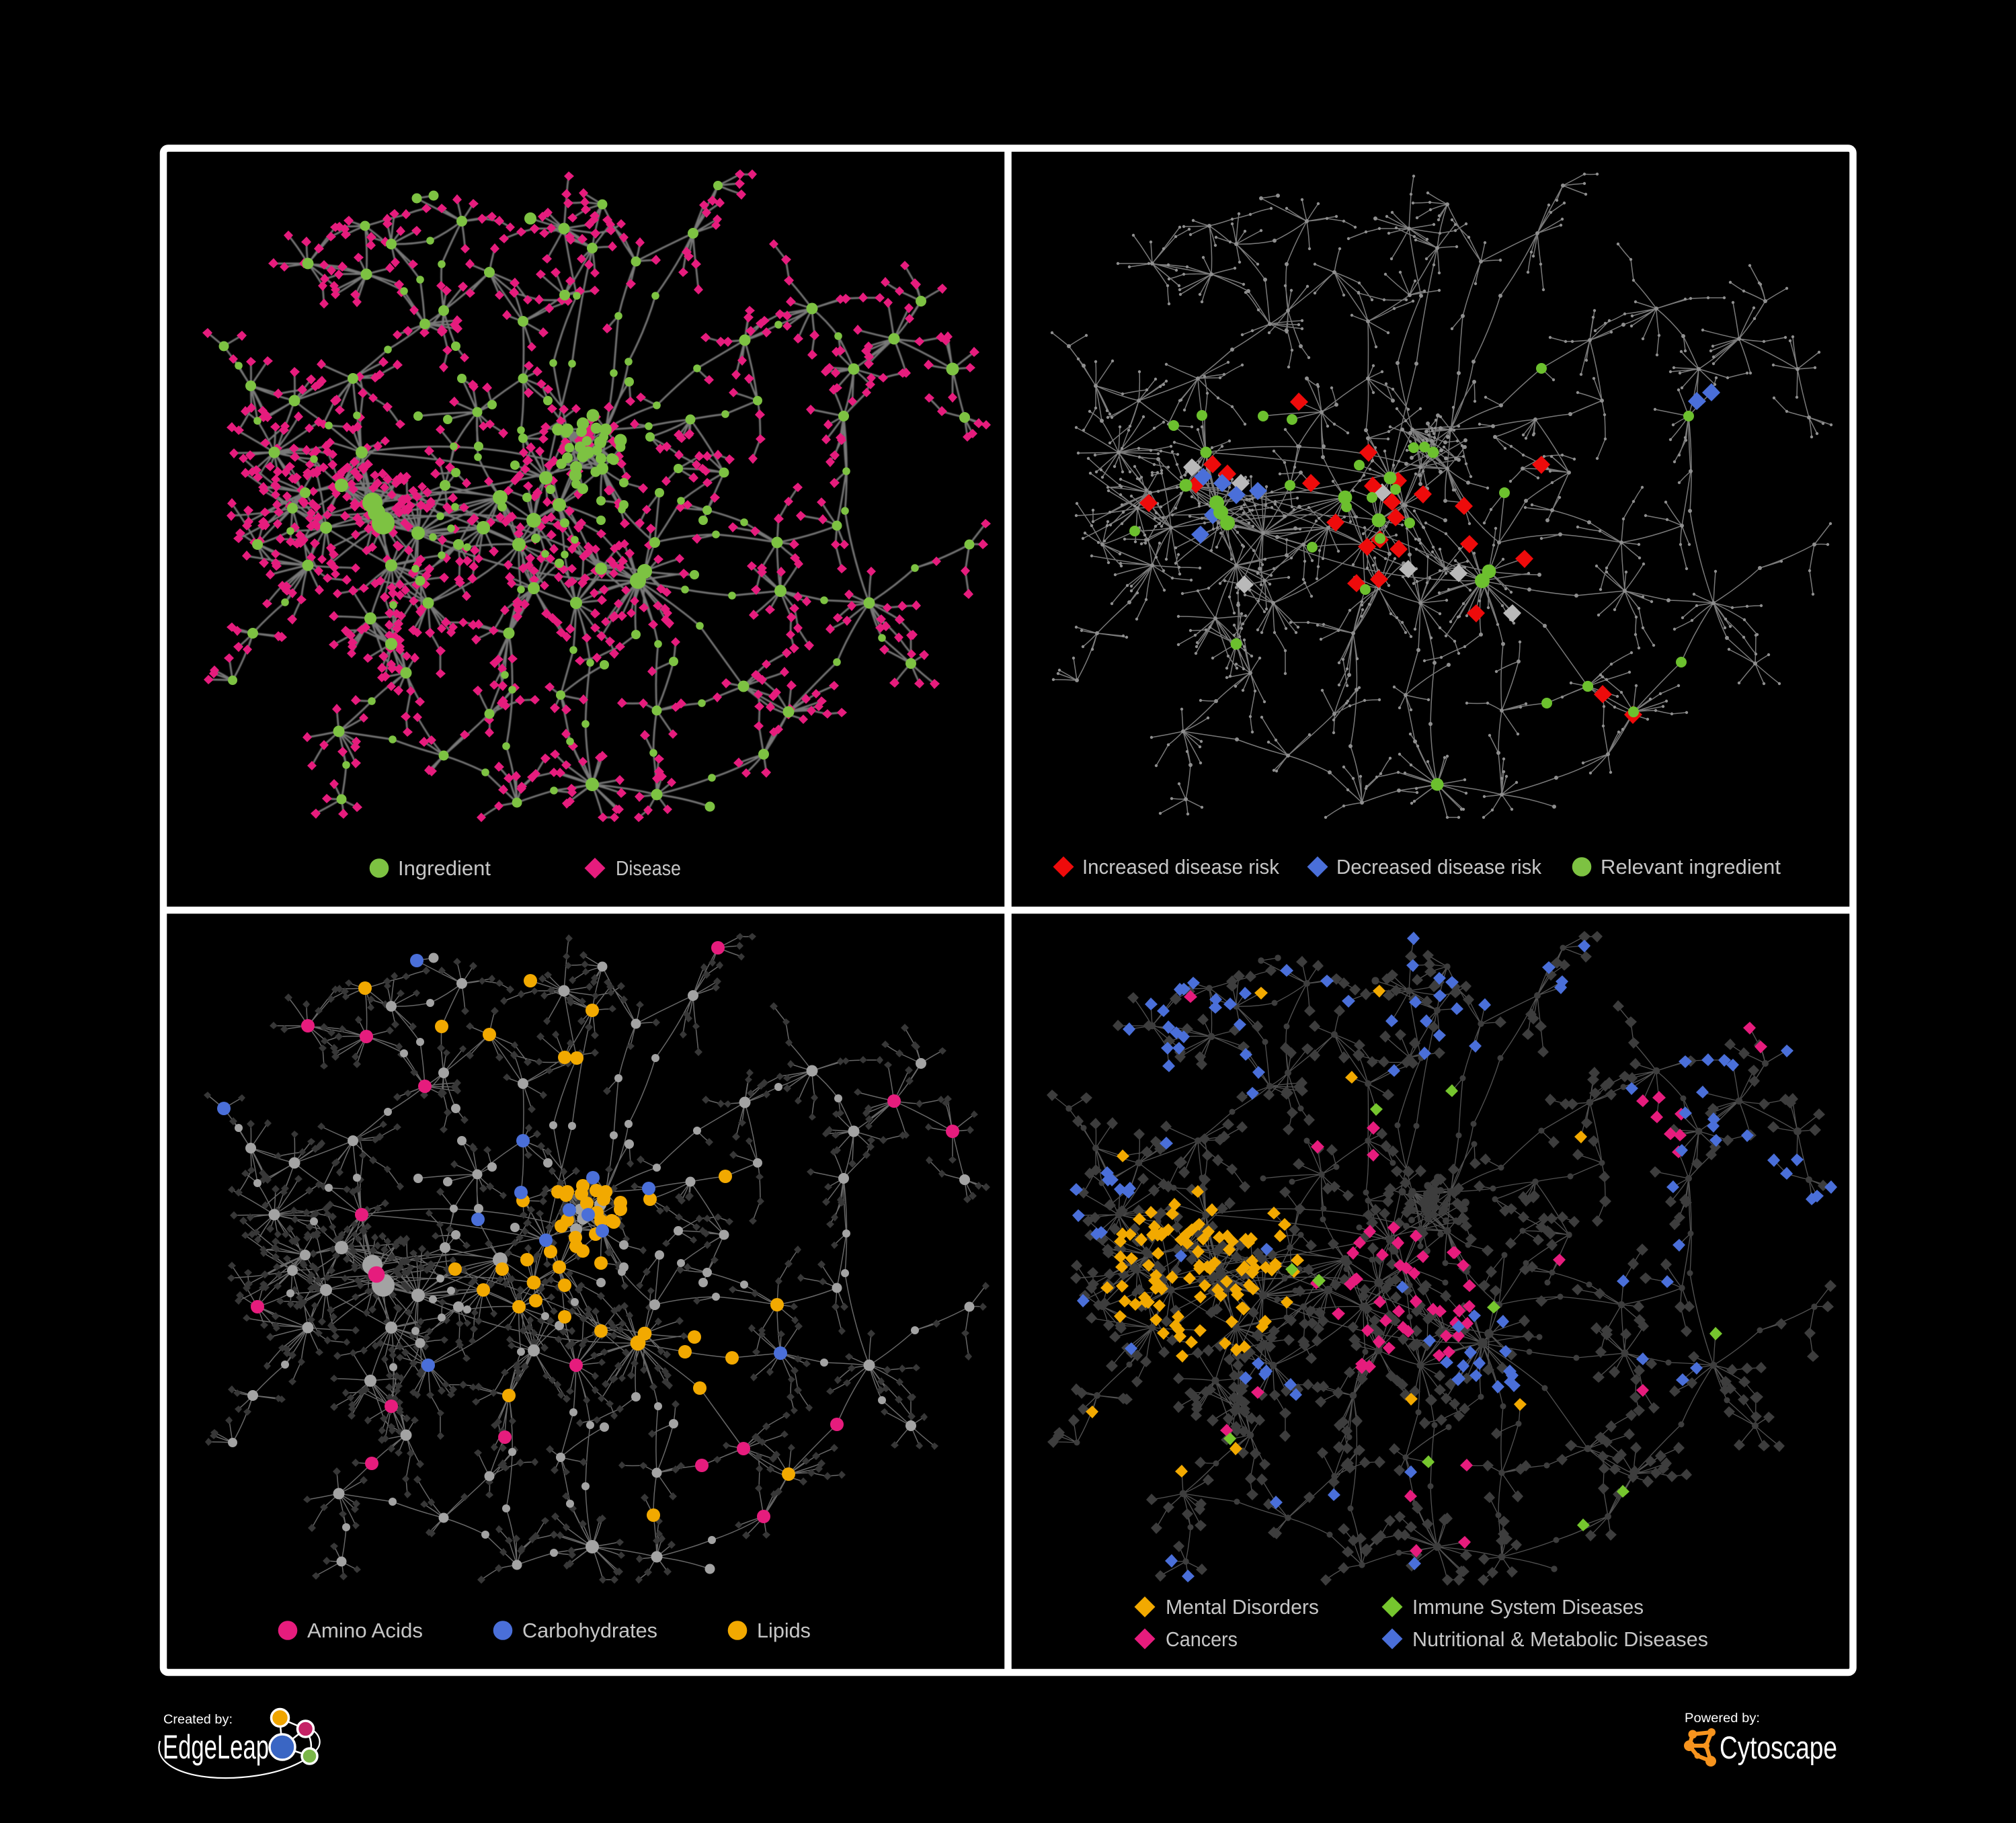 The image size is (2016, 1823). What do you see at coordinates (1528, 1607) in the screenshot?
I see `svg-text: Immune System Diseases` at bounding box center [1528, 1607].